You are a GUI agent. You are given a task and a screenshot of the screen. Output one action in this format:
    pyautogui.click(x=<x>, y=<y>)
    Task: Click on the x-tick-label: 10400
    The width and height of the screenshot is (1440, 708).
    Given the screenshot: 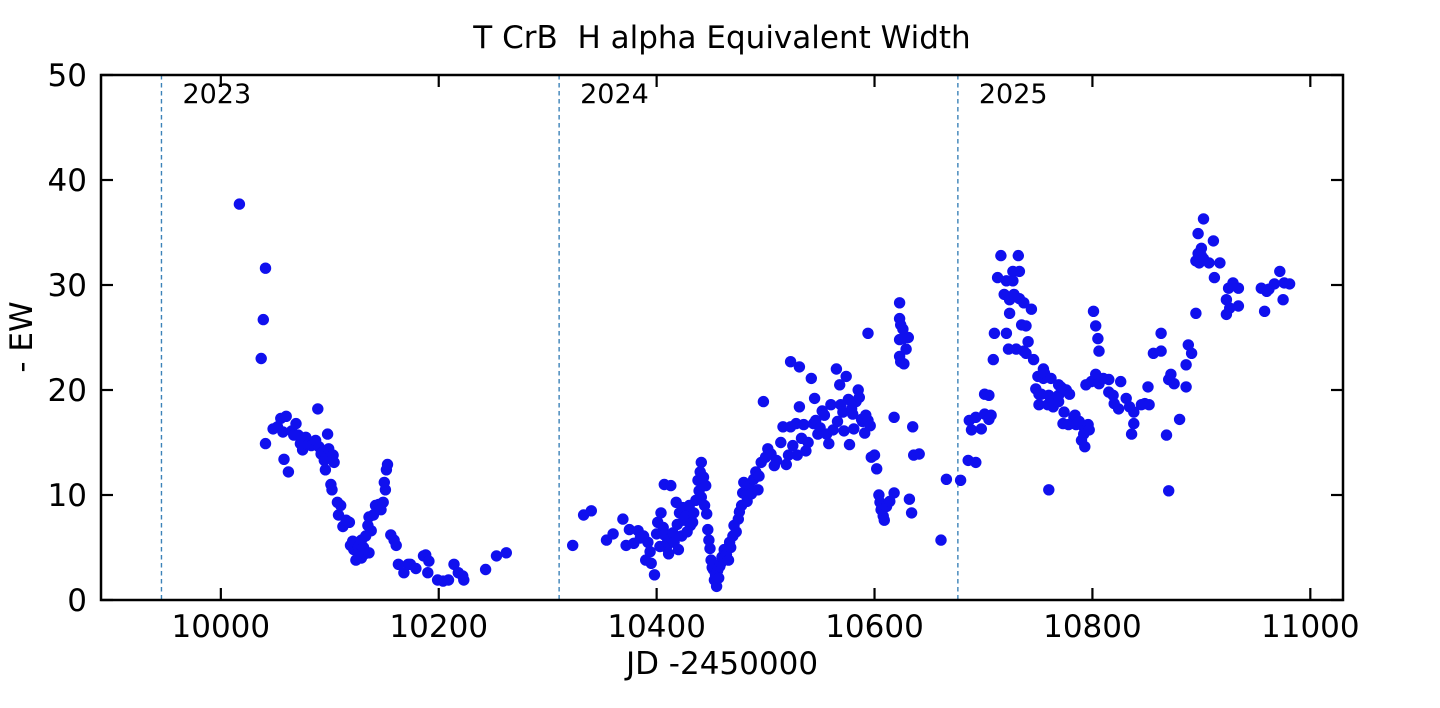 What is the action you would take?
    pyautogui.click(x=656, y=627)
    